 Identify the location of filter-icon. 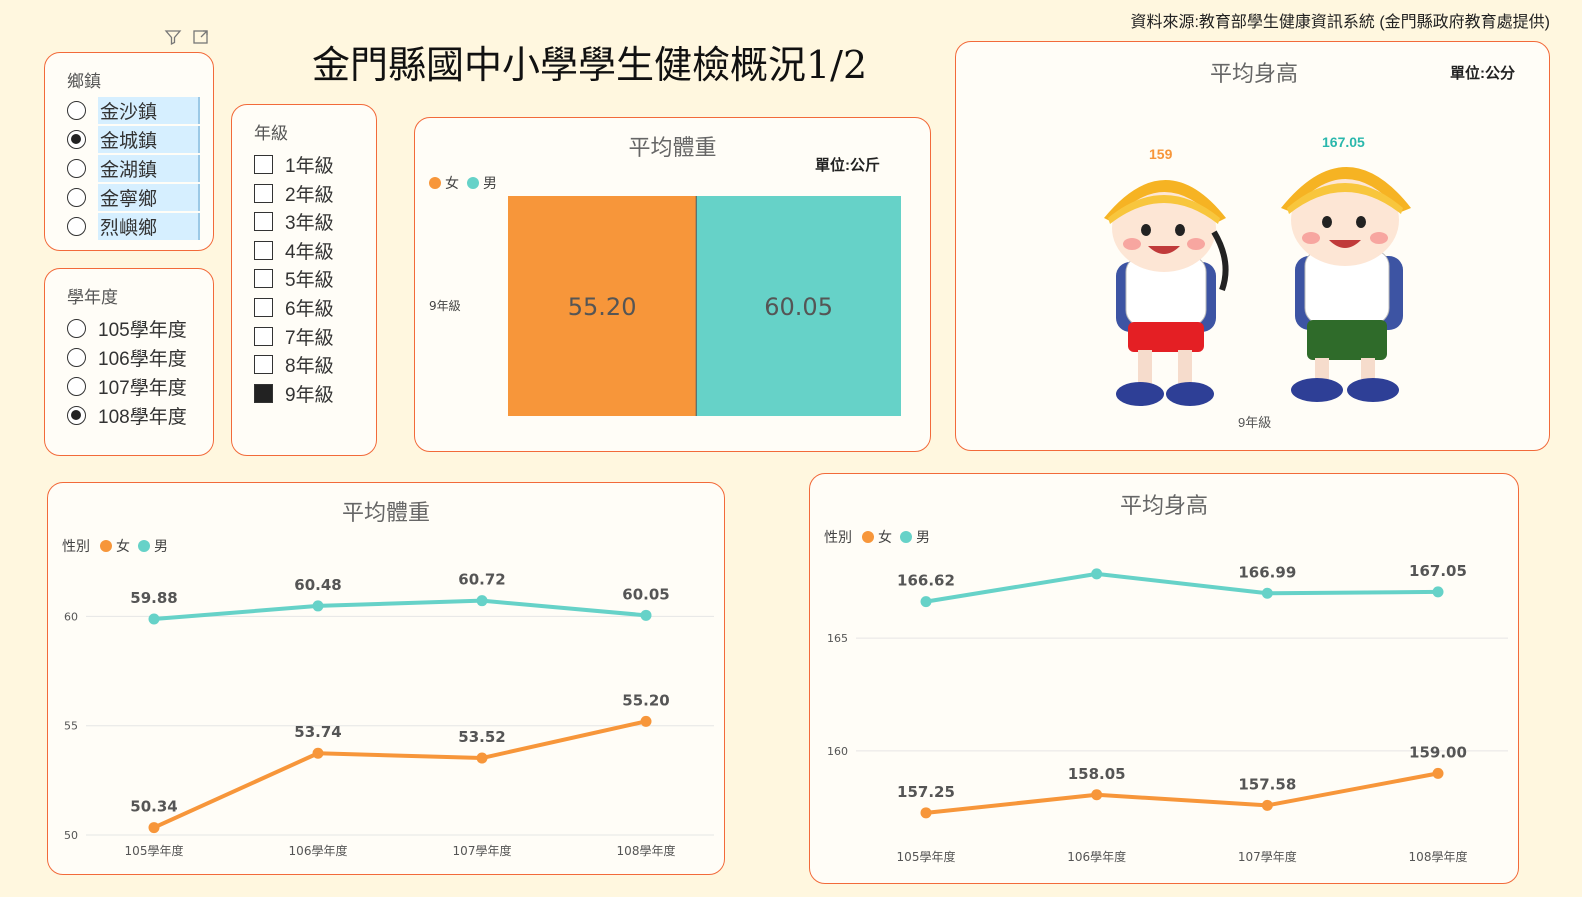
(173, 37).